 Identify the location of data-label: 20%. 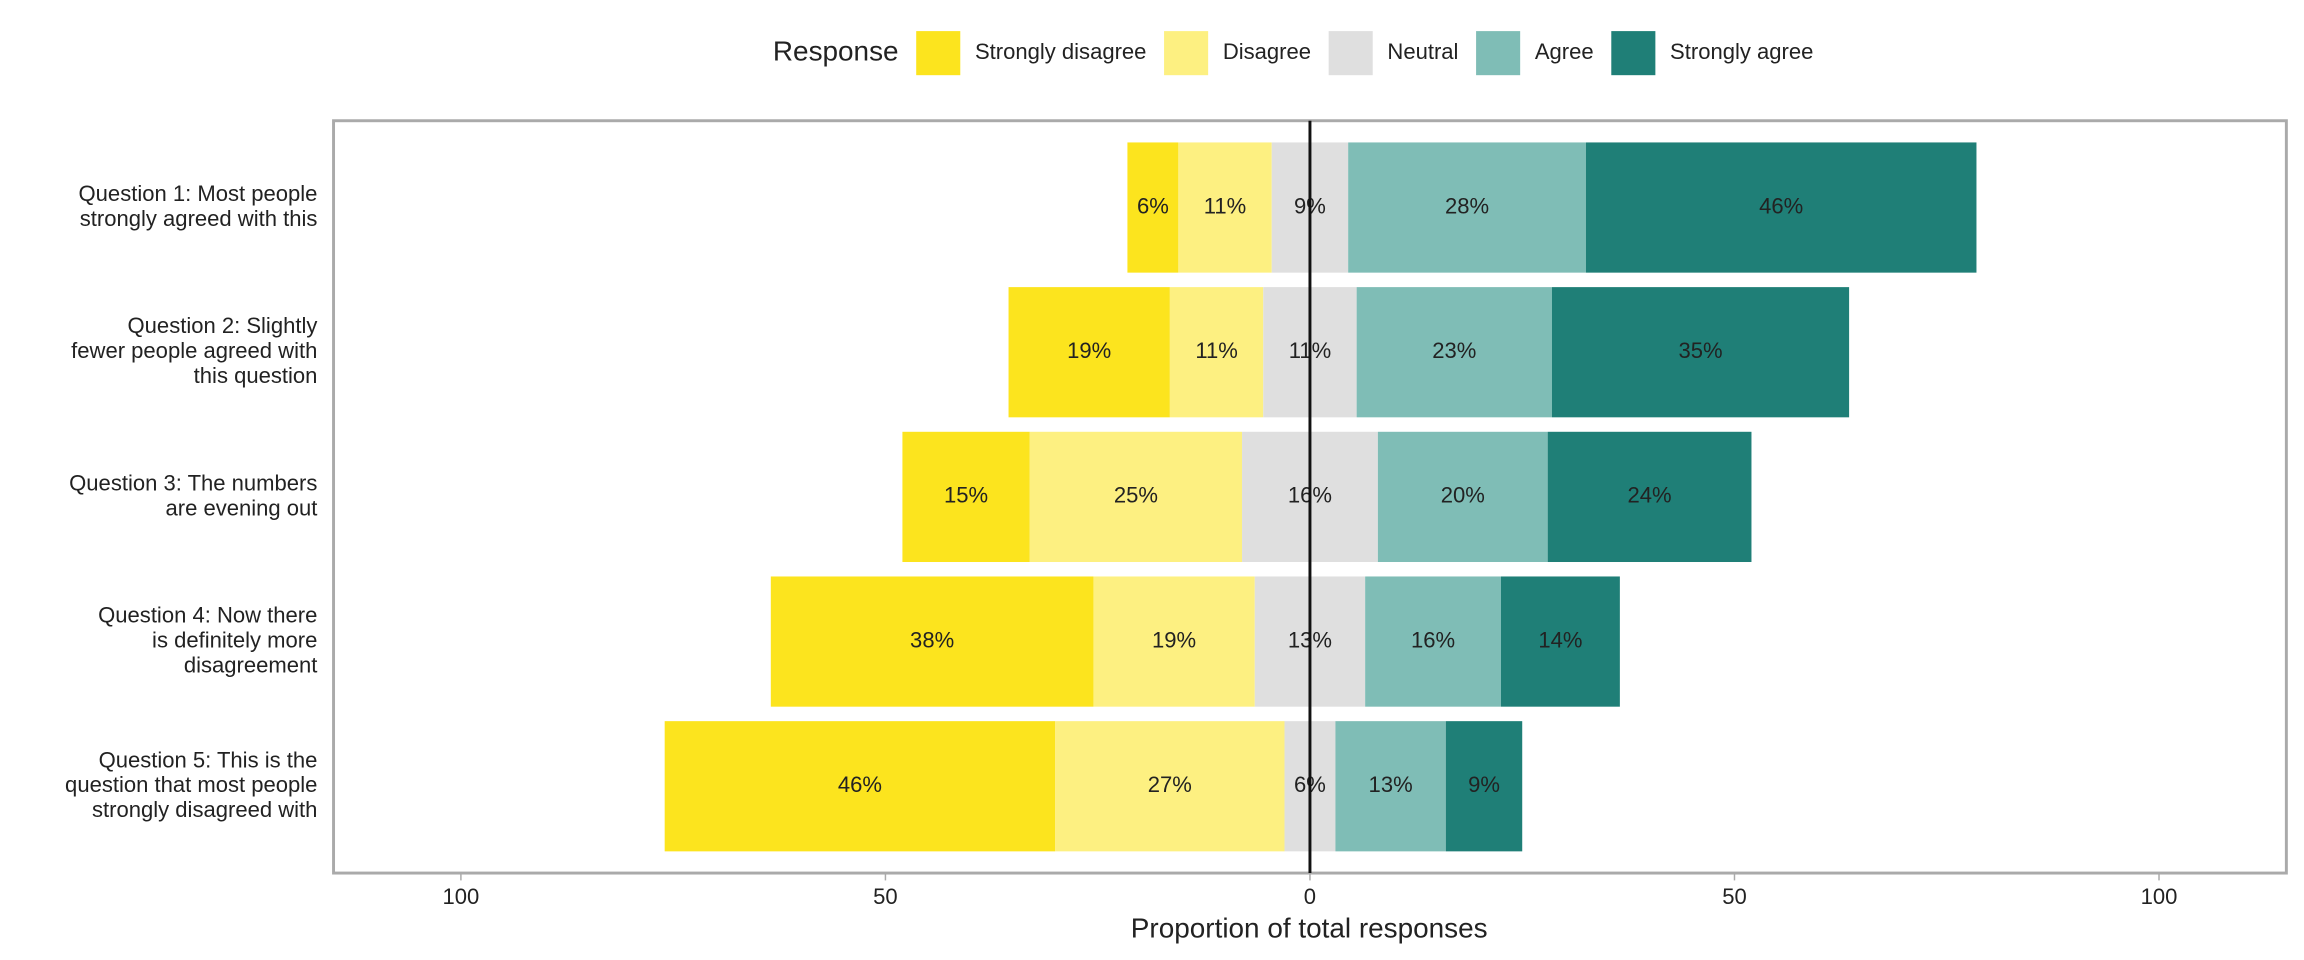
(1463, 495).